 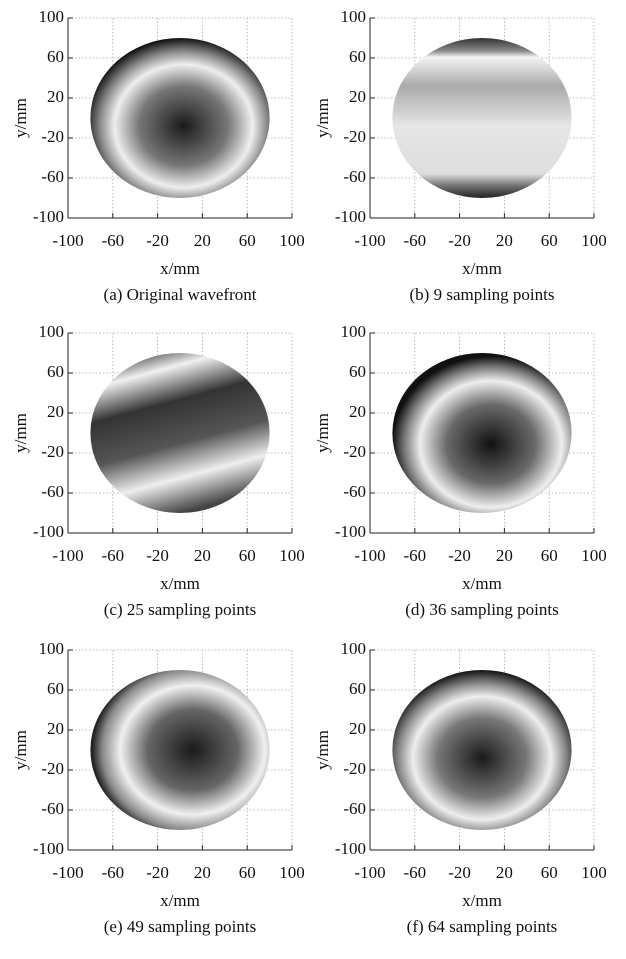 What do you see at coordinates (180, 294) in the screenshot?
I see `panel-caption: (a) Original wavefront` at bounding box center [180, 294].